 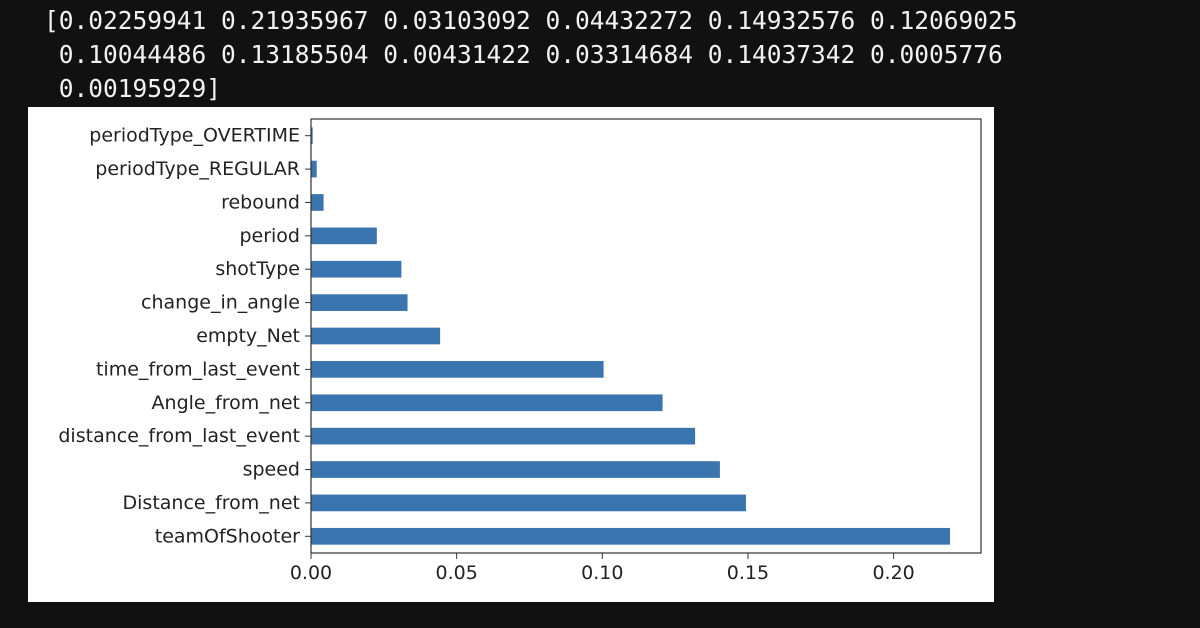 I want to click on ytick-label-change_in_angle: change_in_angle, so click(x=220, y=303).